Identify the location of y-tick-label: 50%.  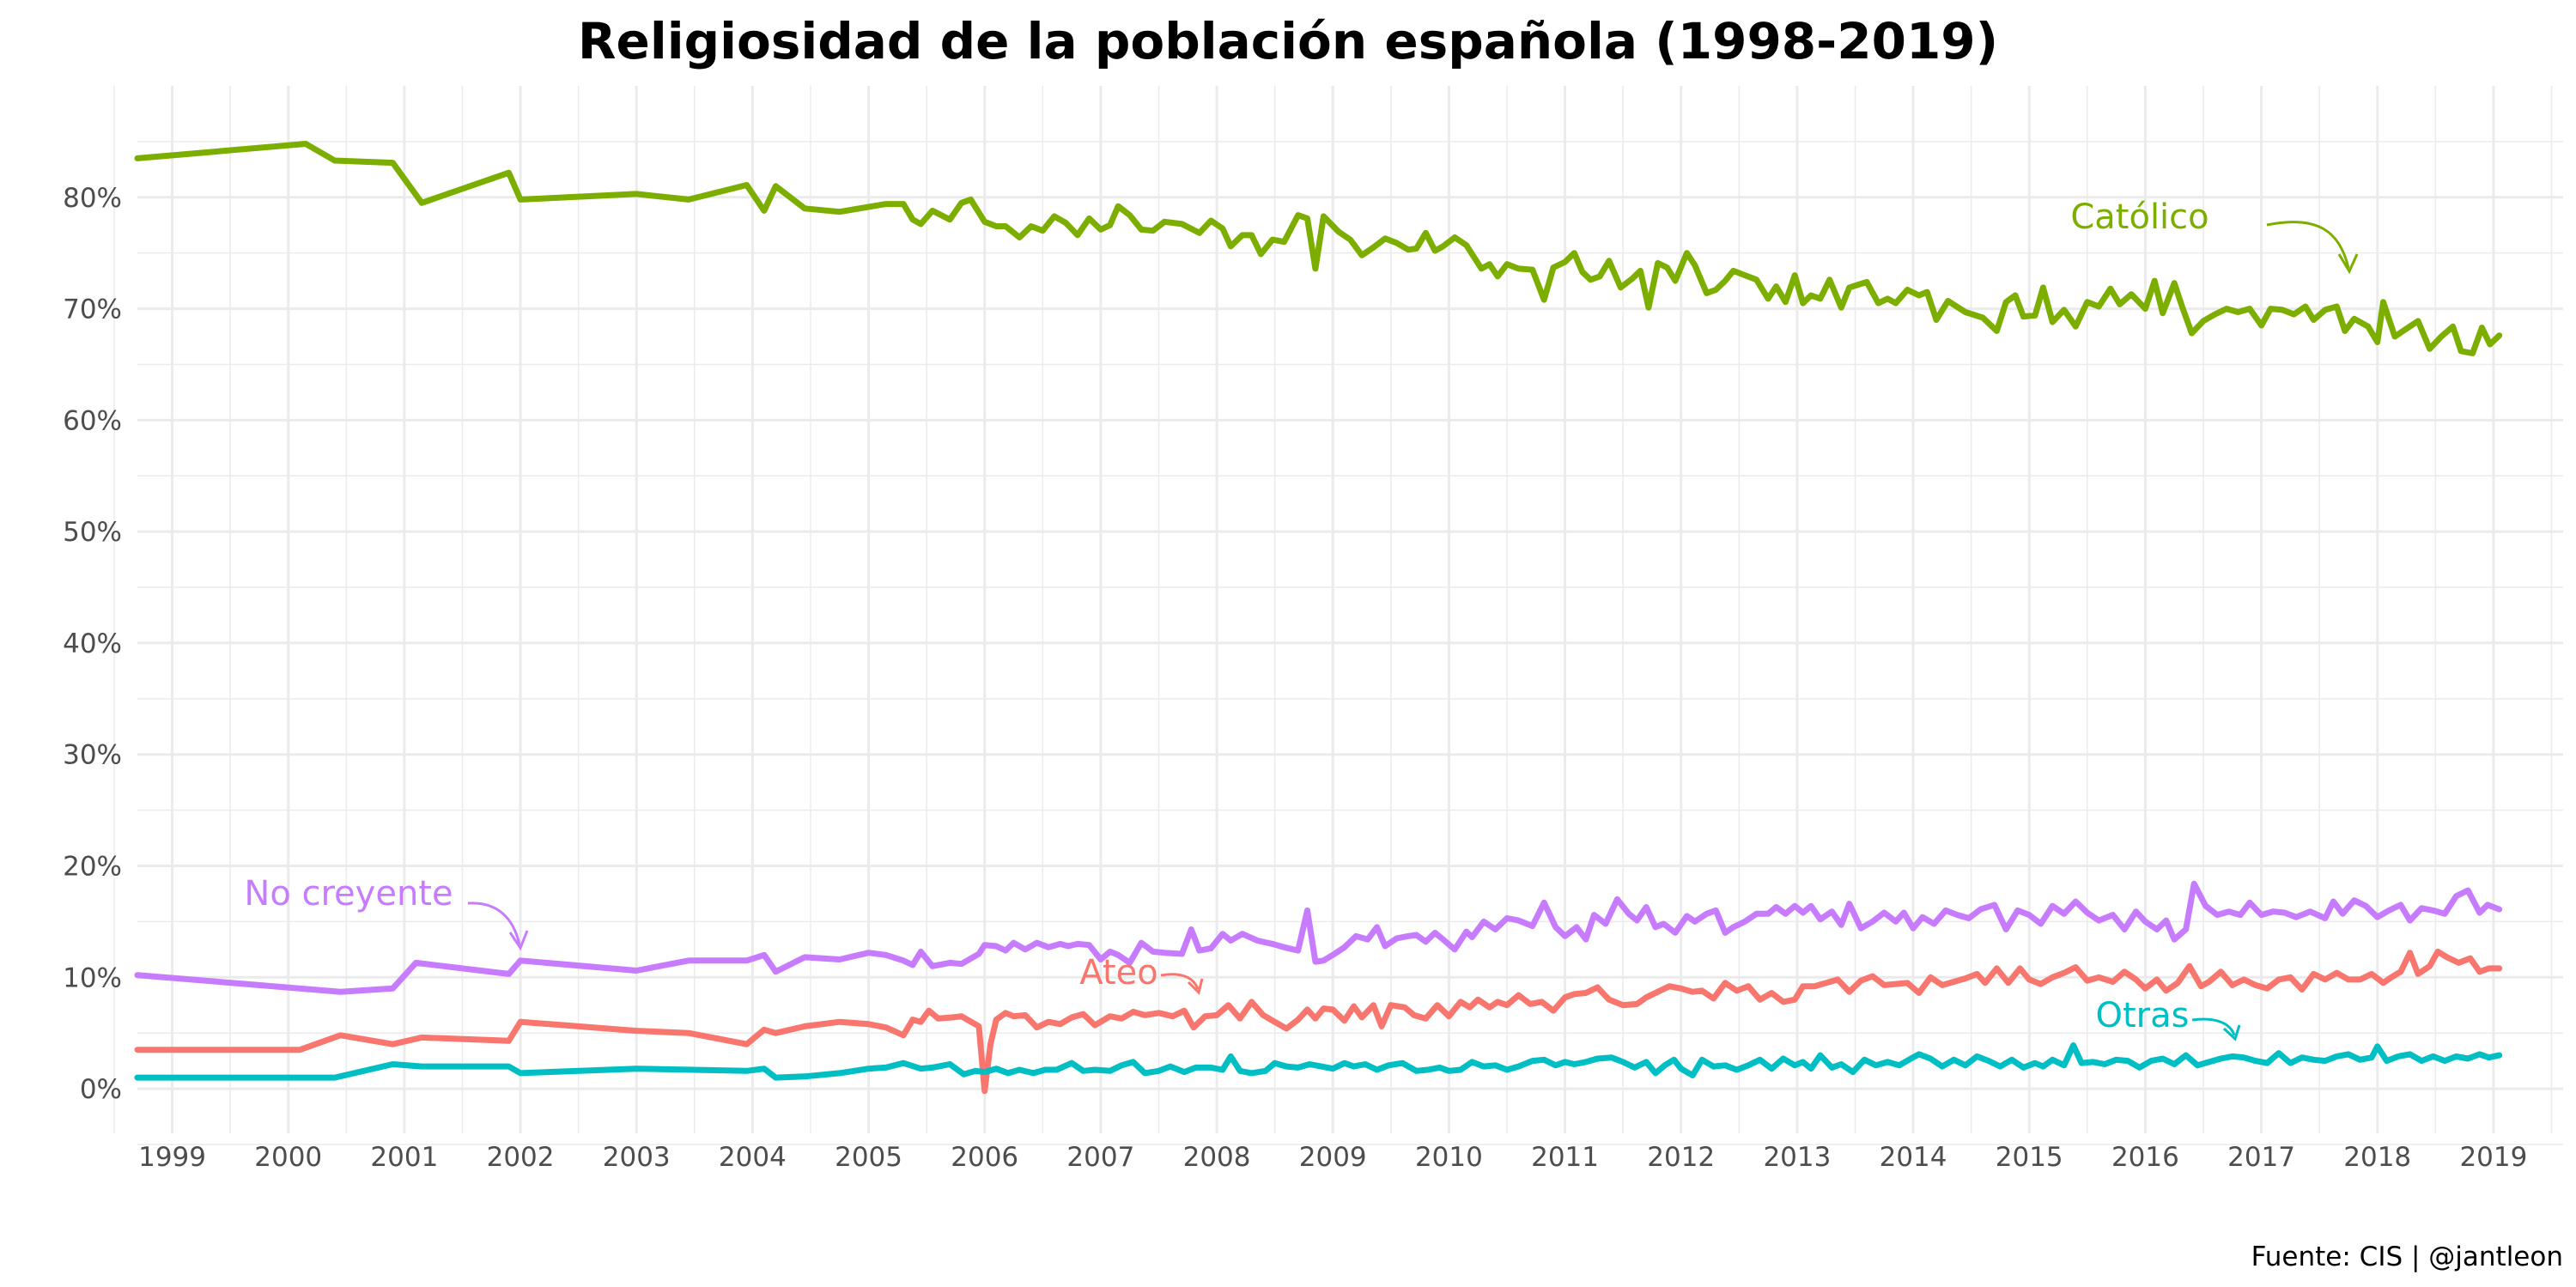
(93, 532).